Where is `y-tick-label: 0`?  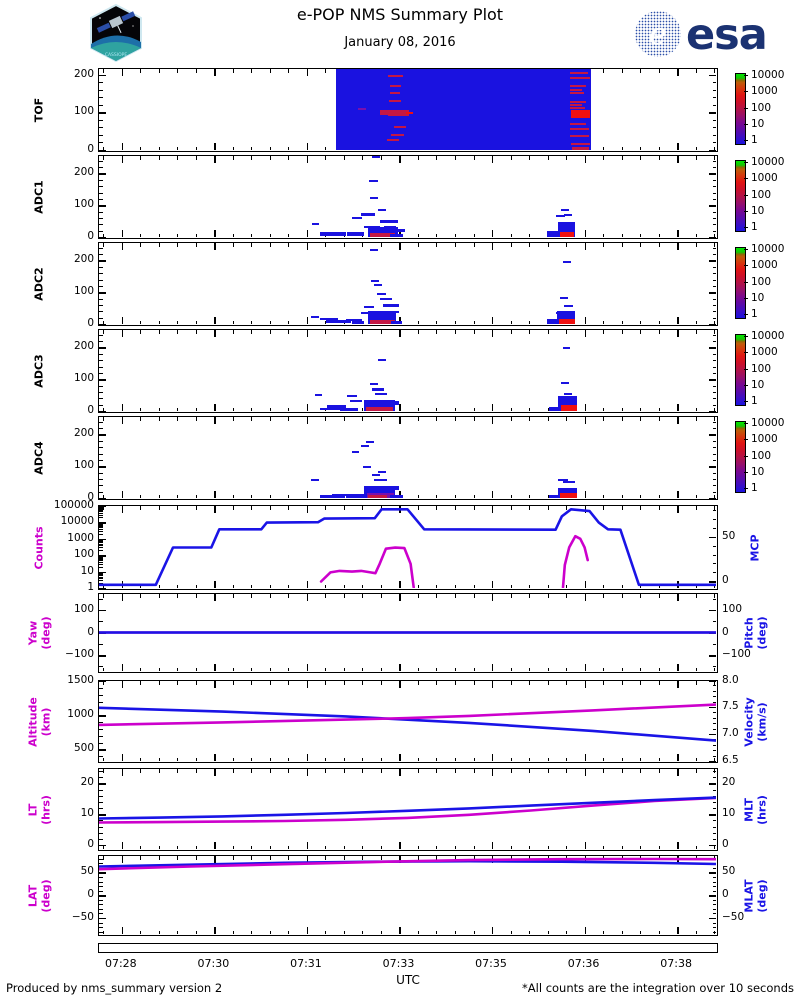 y-tick-label: 0 is located at coordinates (90, 844).